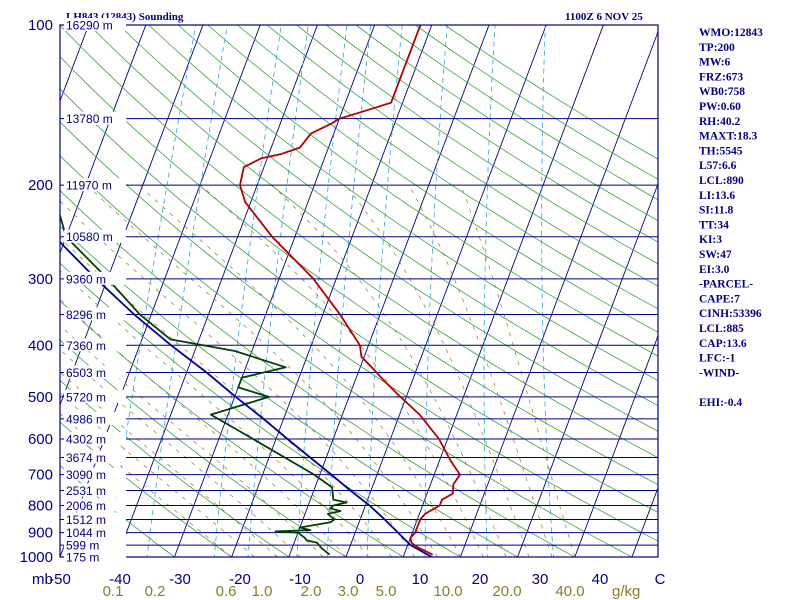  What do you see at coordinates (726, 285) in the screenshot?
I see `index-value: -PARCEL-` at bounding box center [726, 285].